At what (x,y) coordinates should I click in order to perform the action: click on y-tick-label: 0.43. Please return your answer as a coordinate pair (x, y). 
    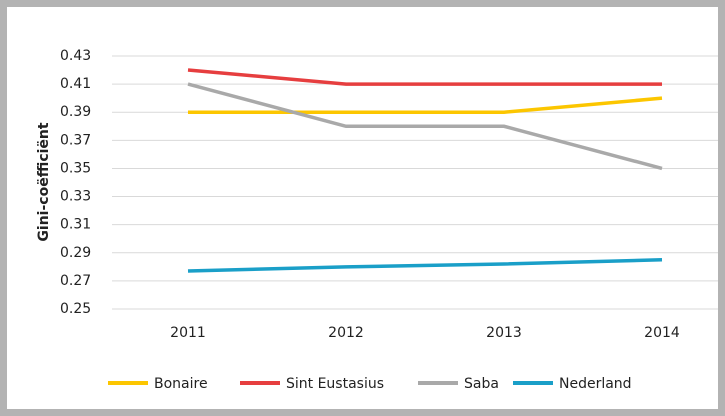
    Looking at the image, I should click on (75, 56).